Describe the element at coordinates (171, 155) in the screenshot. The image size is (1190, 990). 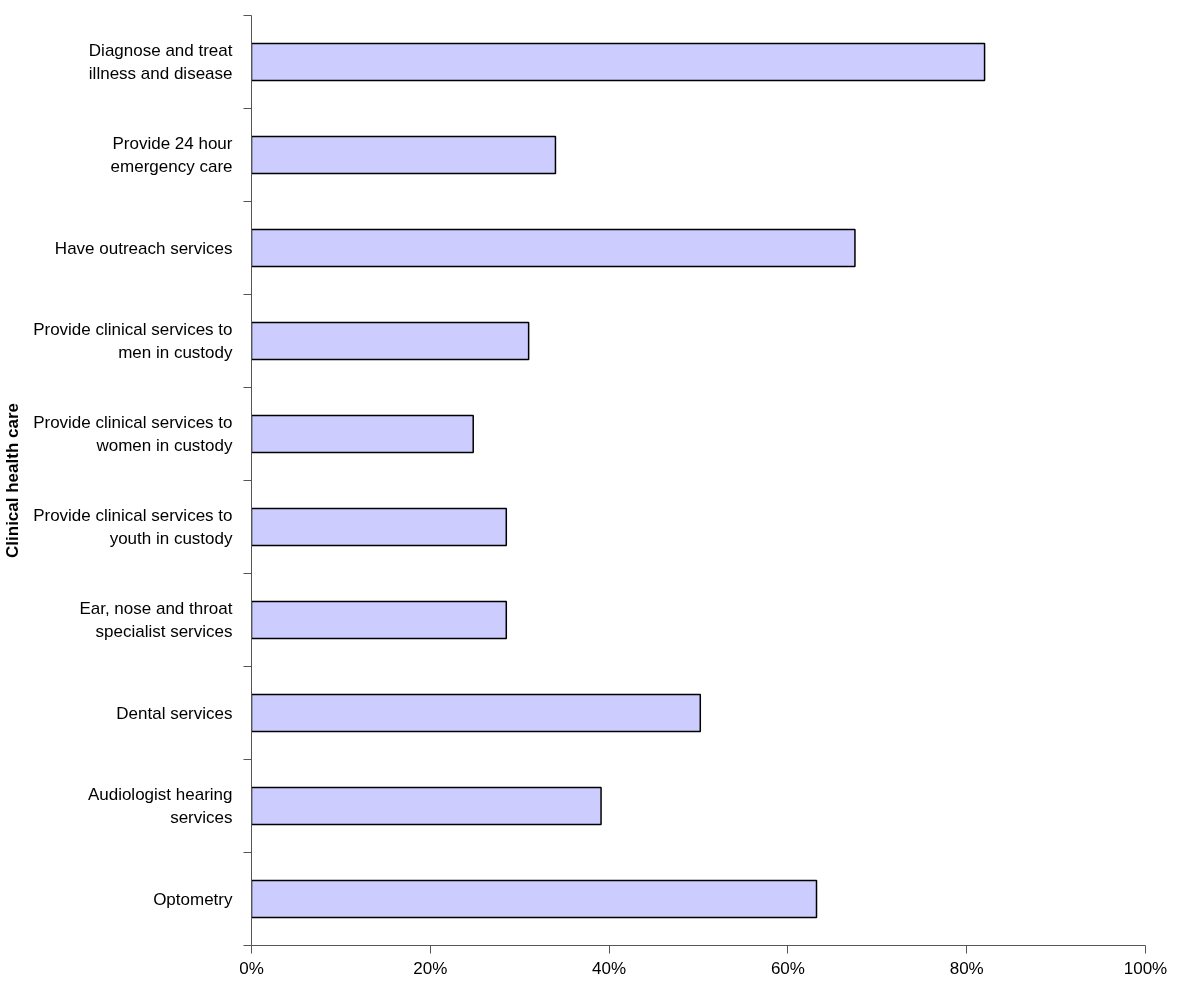
I see `y-tick-label: Provide 24 hour emergency care` at that location.